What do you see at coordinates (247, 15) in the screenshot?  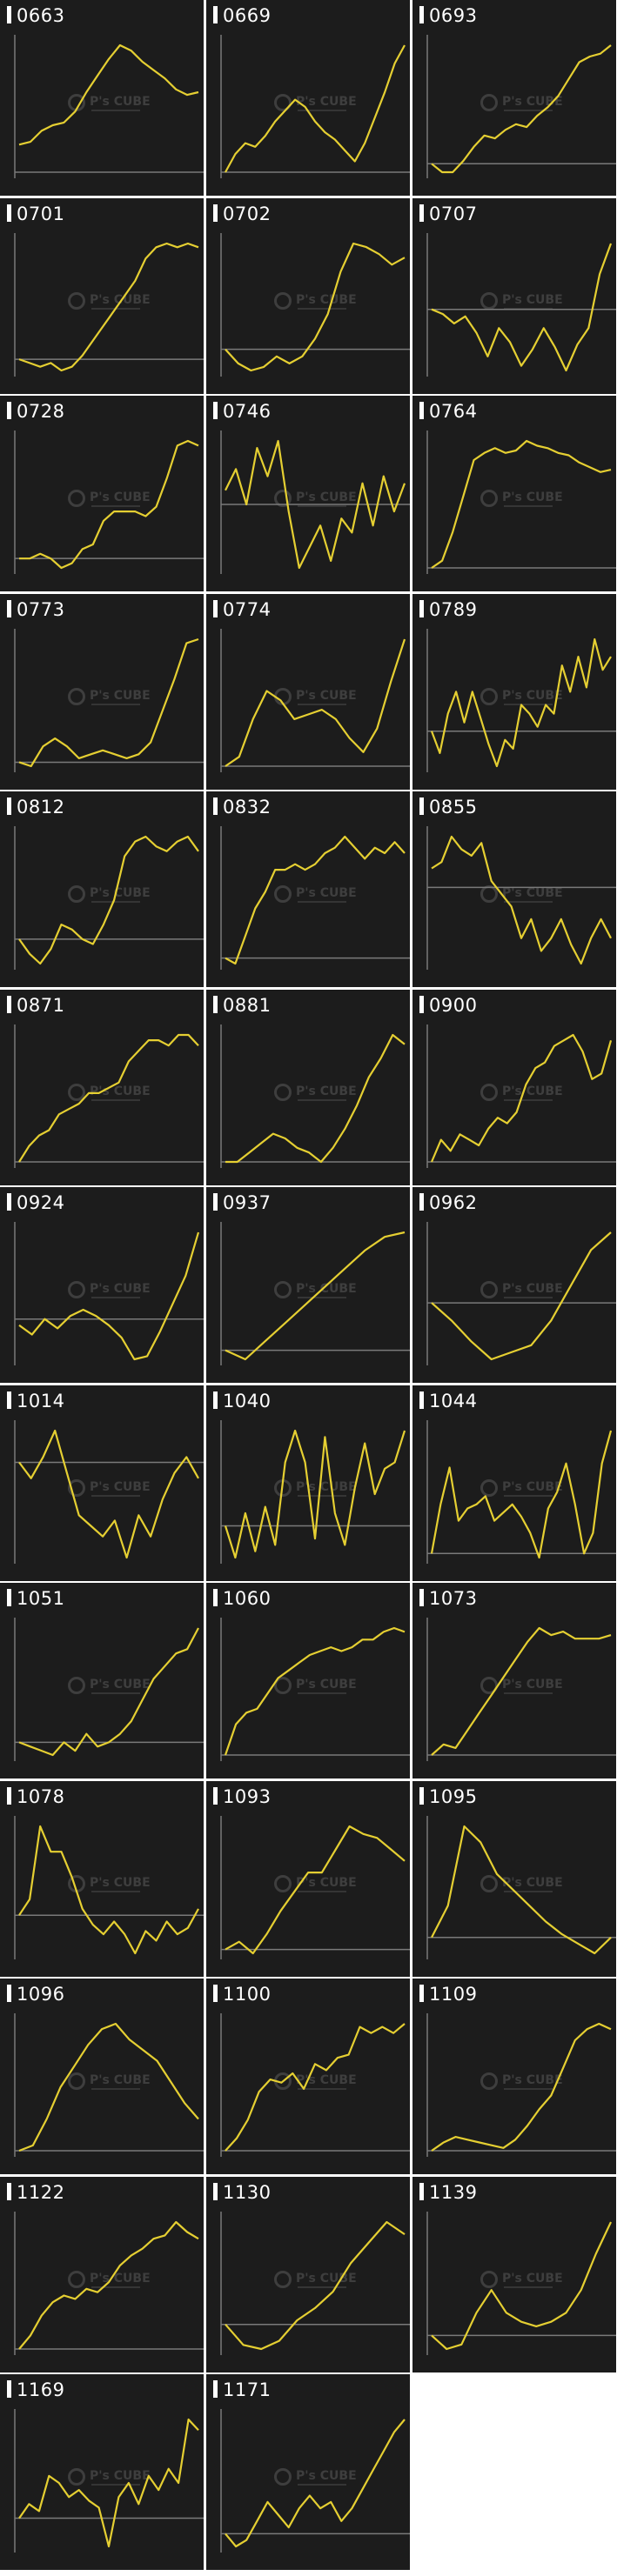 I see `chart-title: 0669` at bounding box center [247, 15].